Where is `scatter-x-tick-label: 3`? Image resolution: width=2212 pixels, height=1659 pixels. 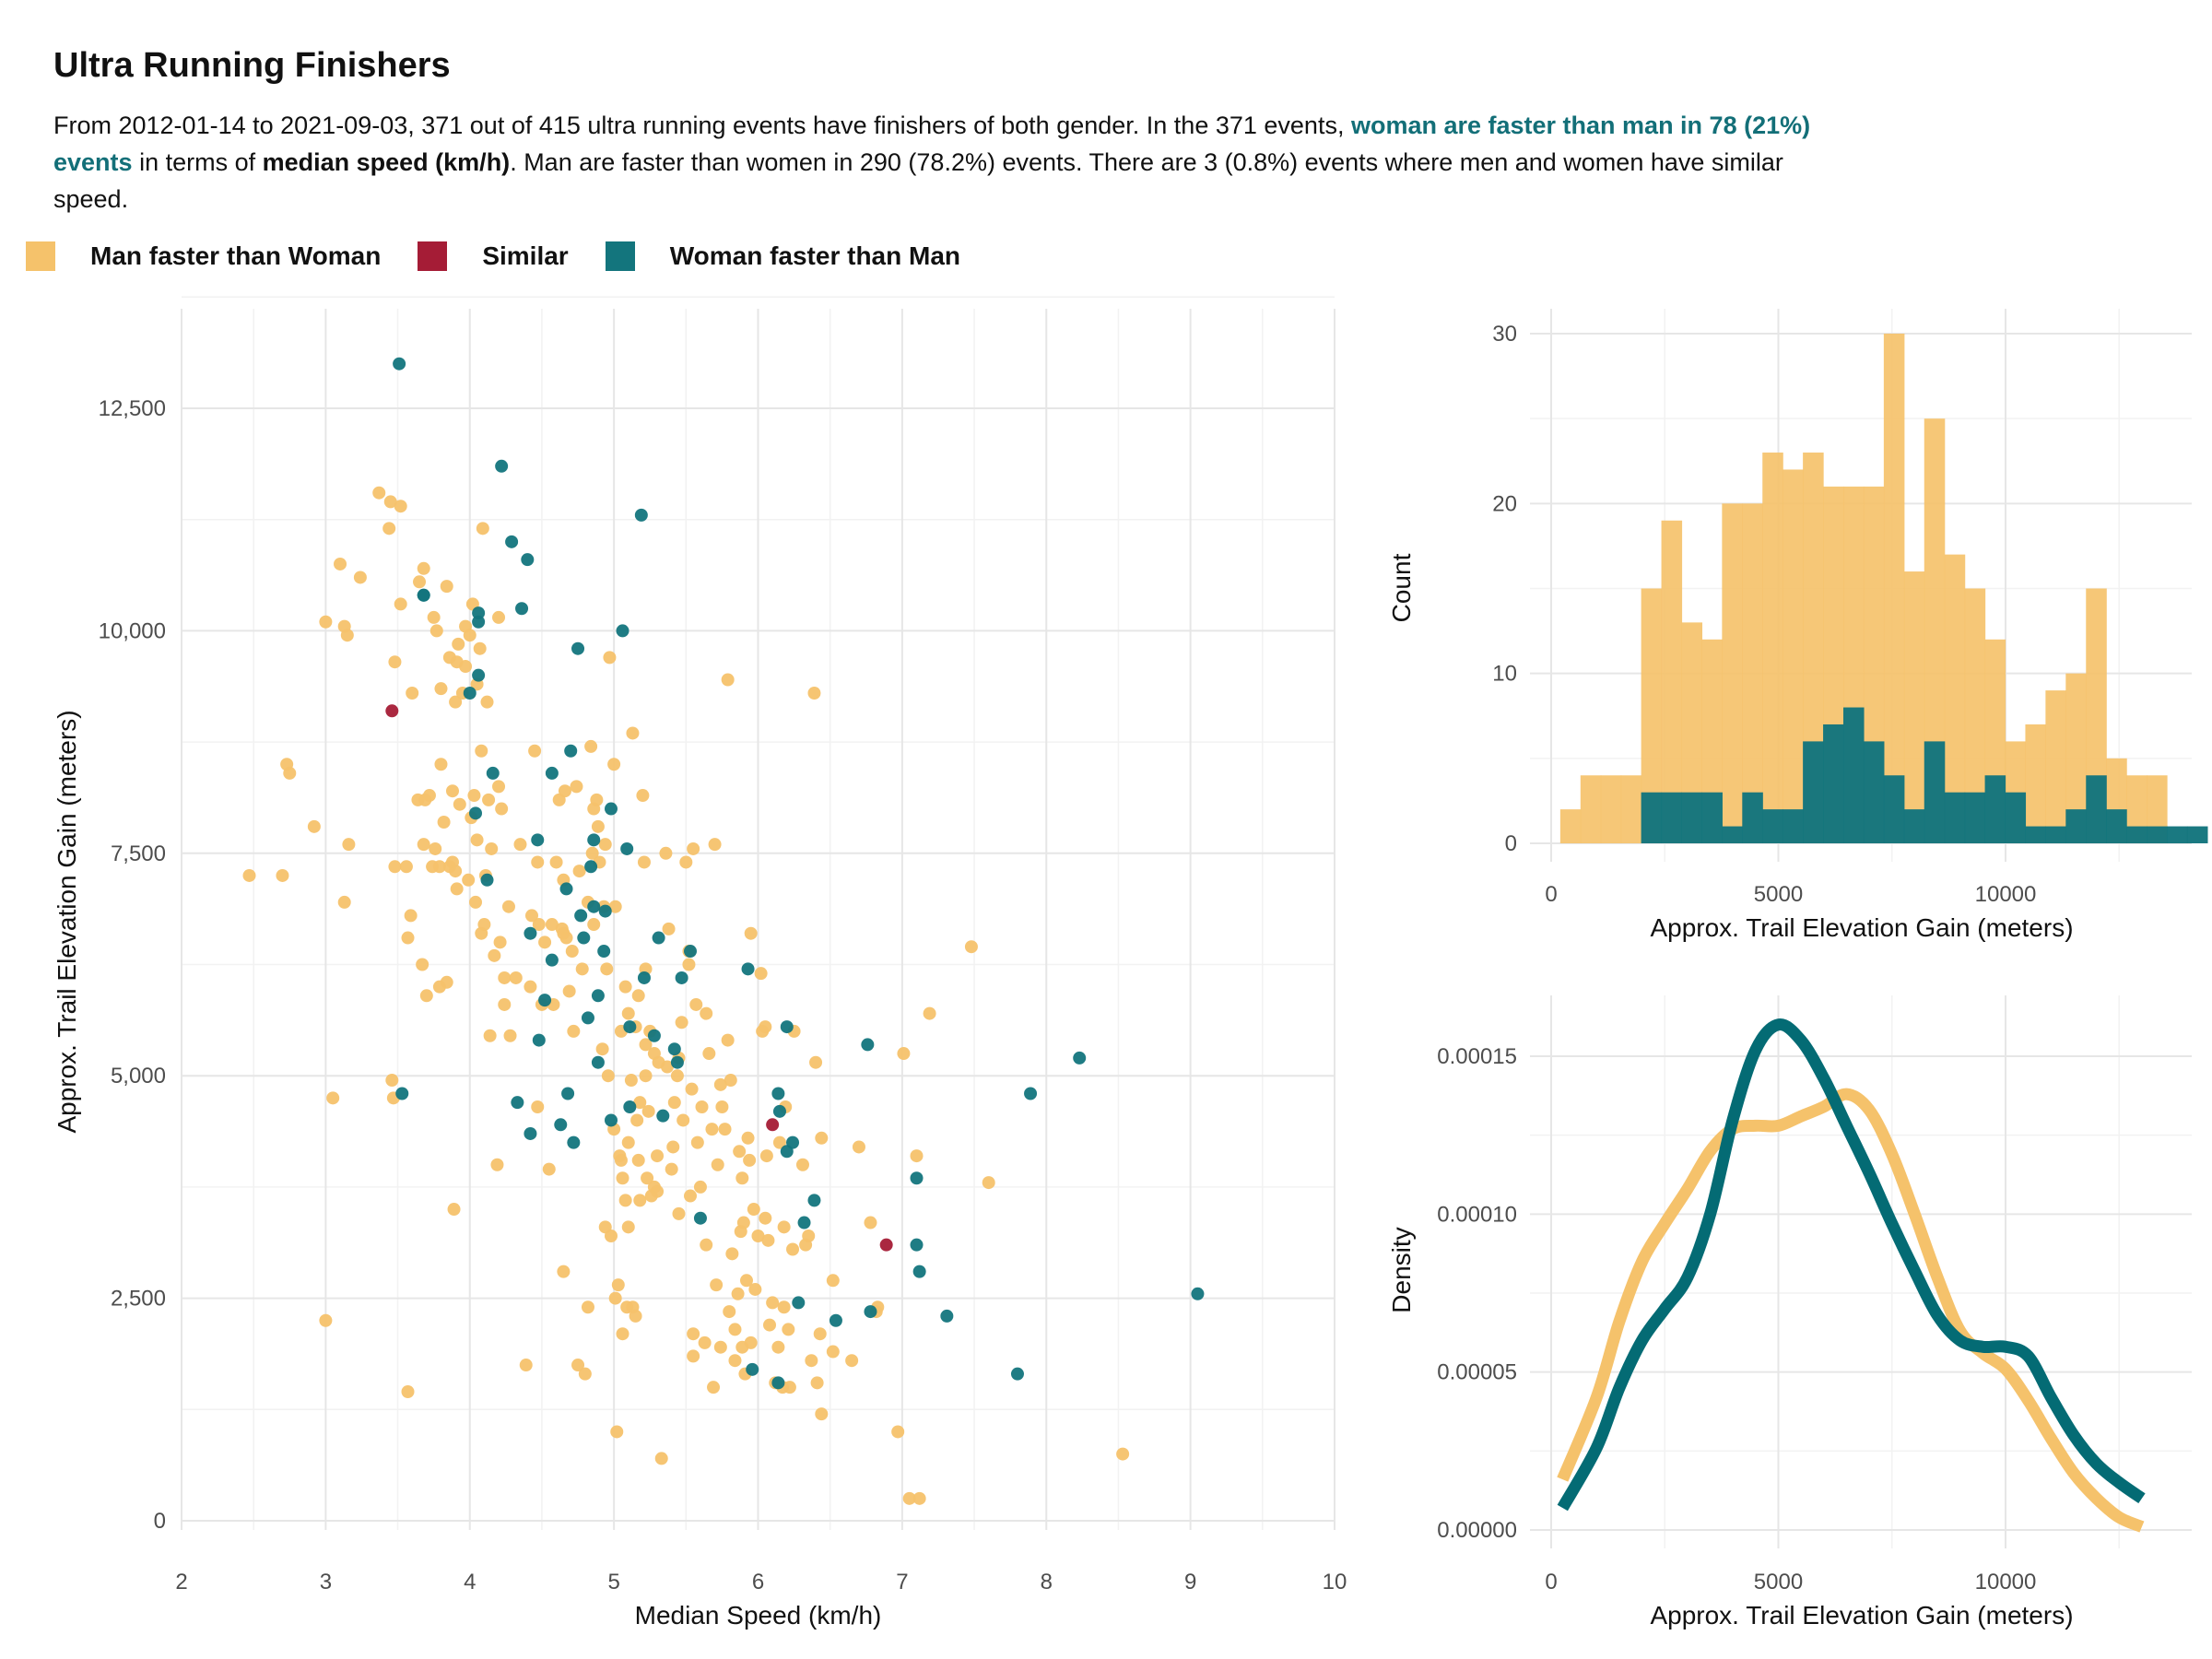
scatter-x-tick-label: 3 is located at coordinates (326, 1582).